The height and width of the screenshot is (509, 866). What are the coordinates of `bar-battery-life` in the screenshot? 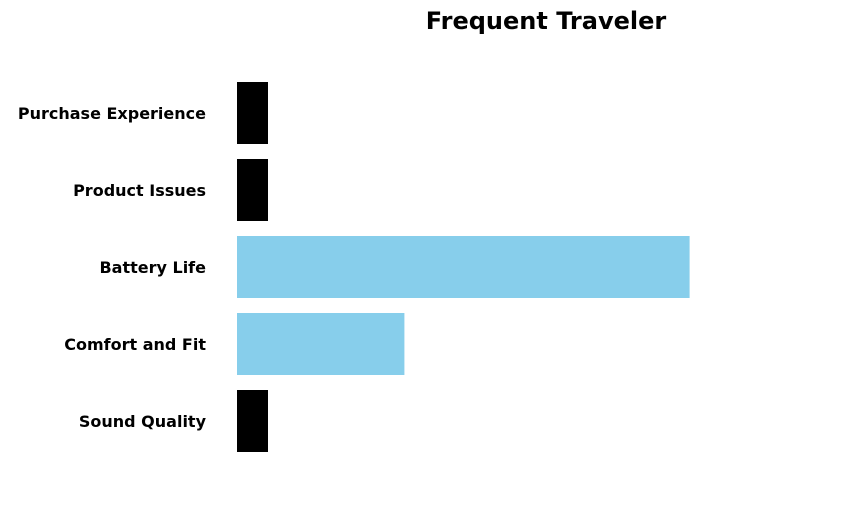 It's located at (463, 267).